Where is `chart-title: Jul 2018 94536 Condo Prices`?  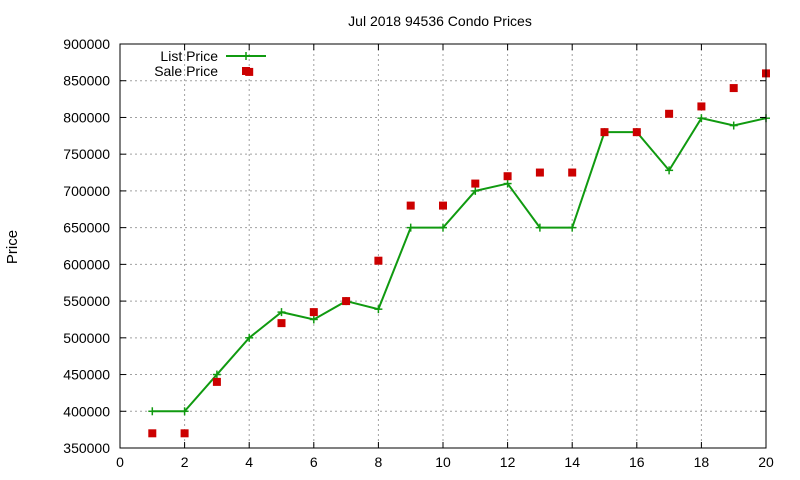 chart-title: Jul 2018 94536 Condo Prices is located at coordinates (440, 21).